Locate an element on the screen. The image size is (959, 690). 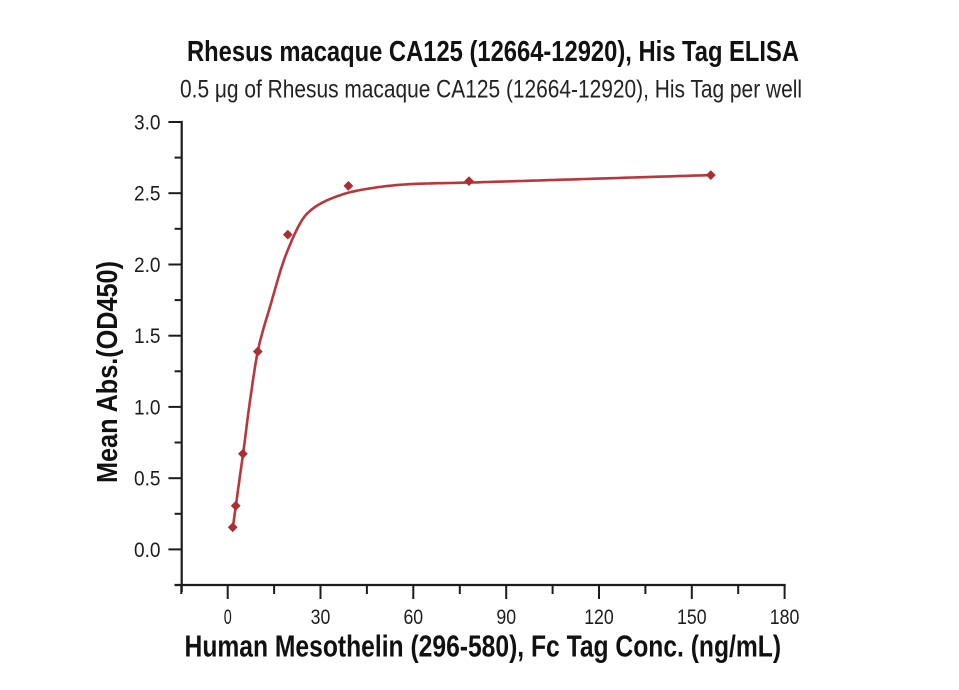
svg-text: 90 is located at coordinates (506, 617).